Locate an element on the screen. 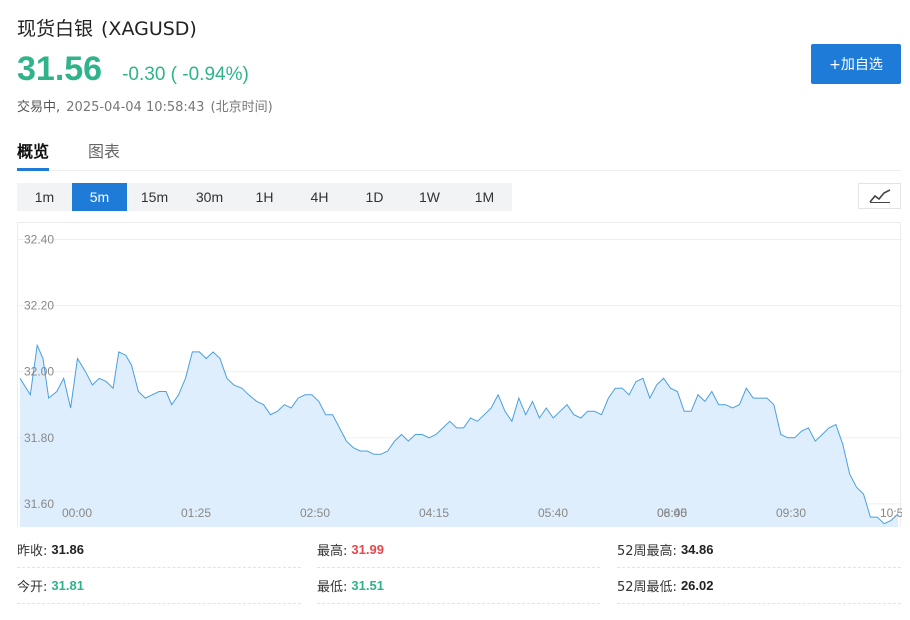  x-tick-label: 08:05 is located at coordinates (672, 513).